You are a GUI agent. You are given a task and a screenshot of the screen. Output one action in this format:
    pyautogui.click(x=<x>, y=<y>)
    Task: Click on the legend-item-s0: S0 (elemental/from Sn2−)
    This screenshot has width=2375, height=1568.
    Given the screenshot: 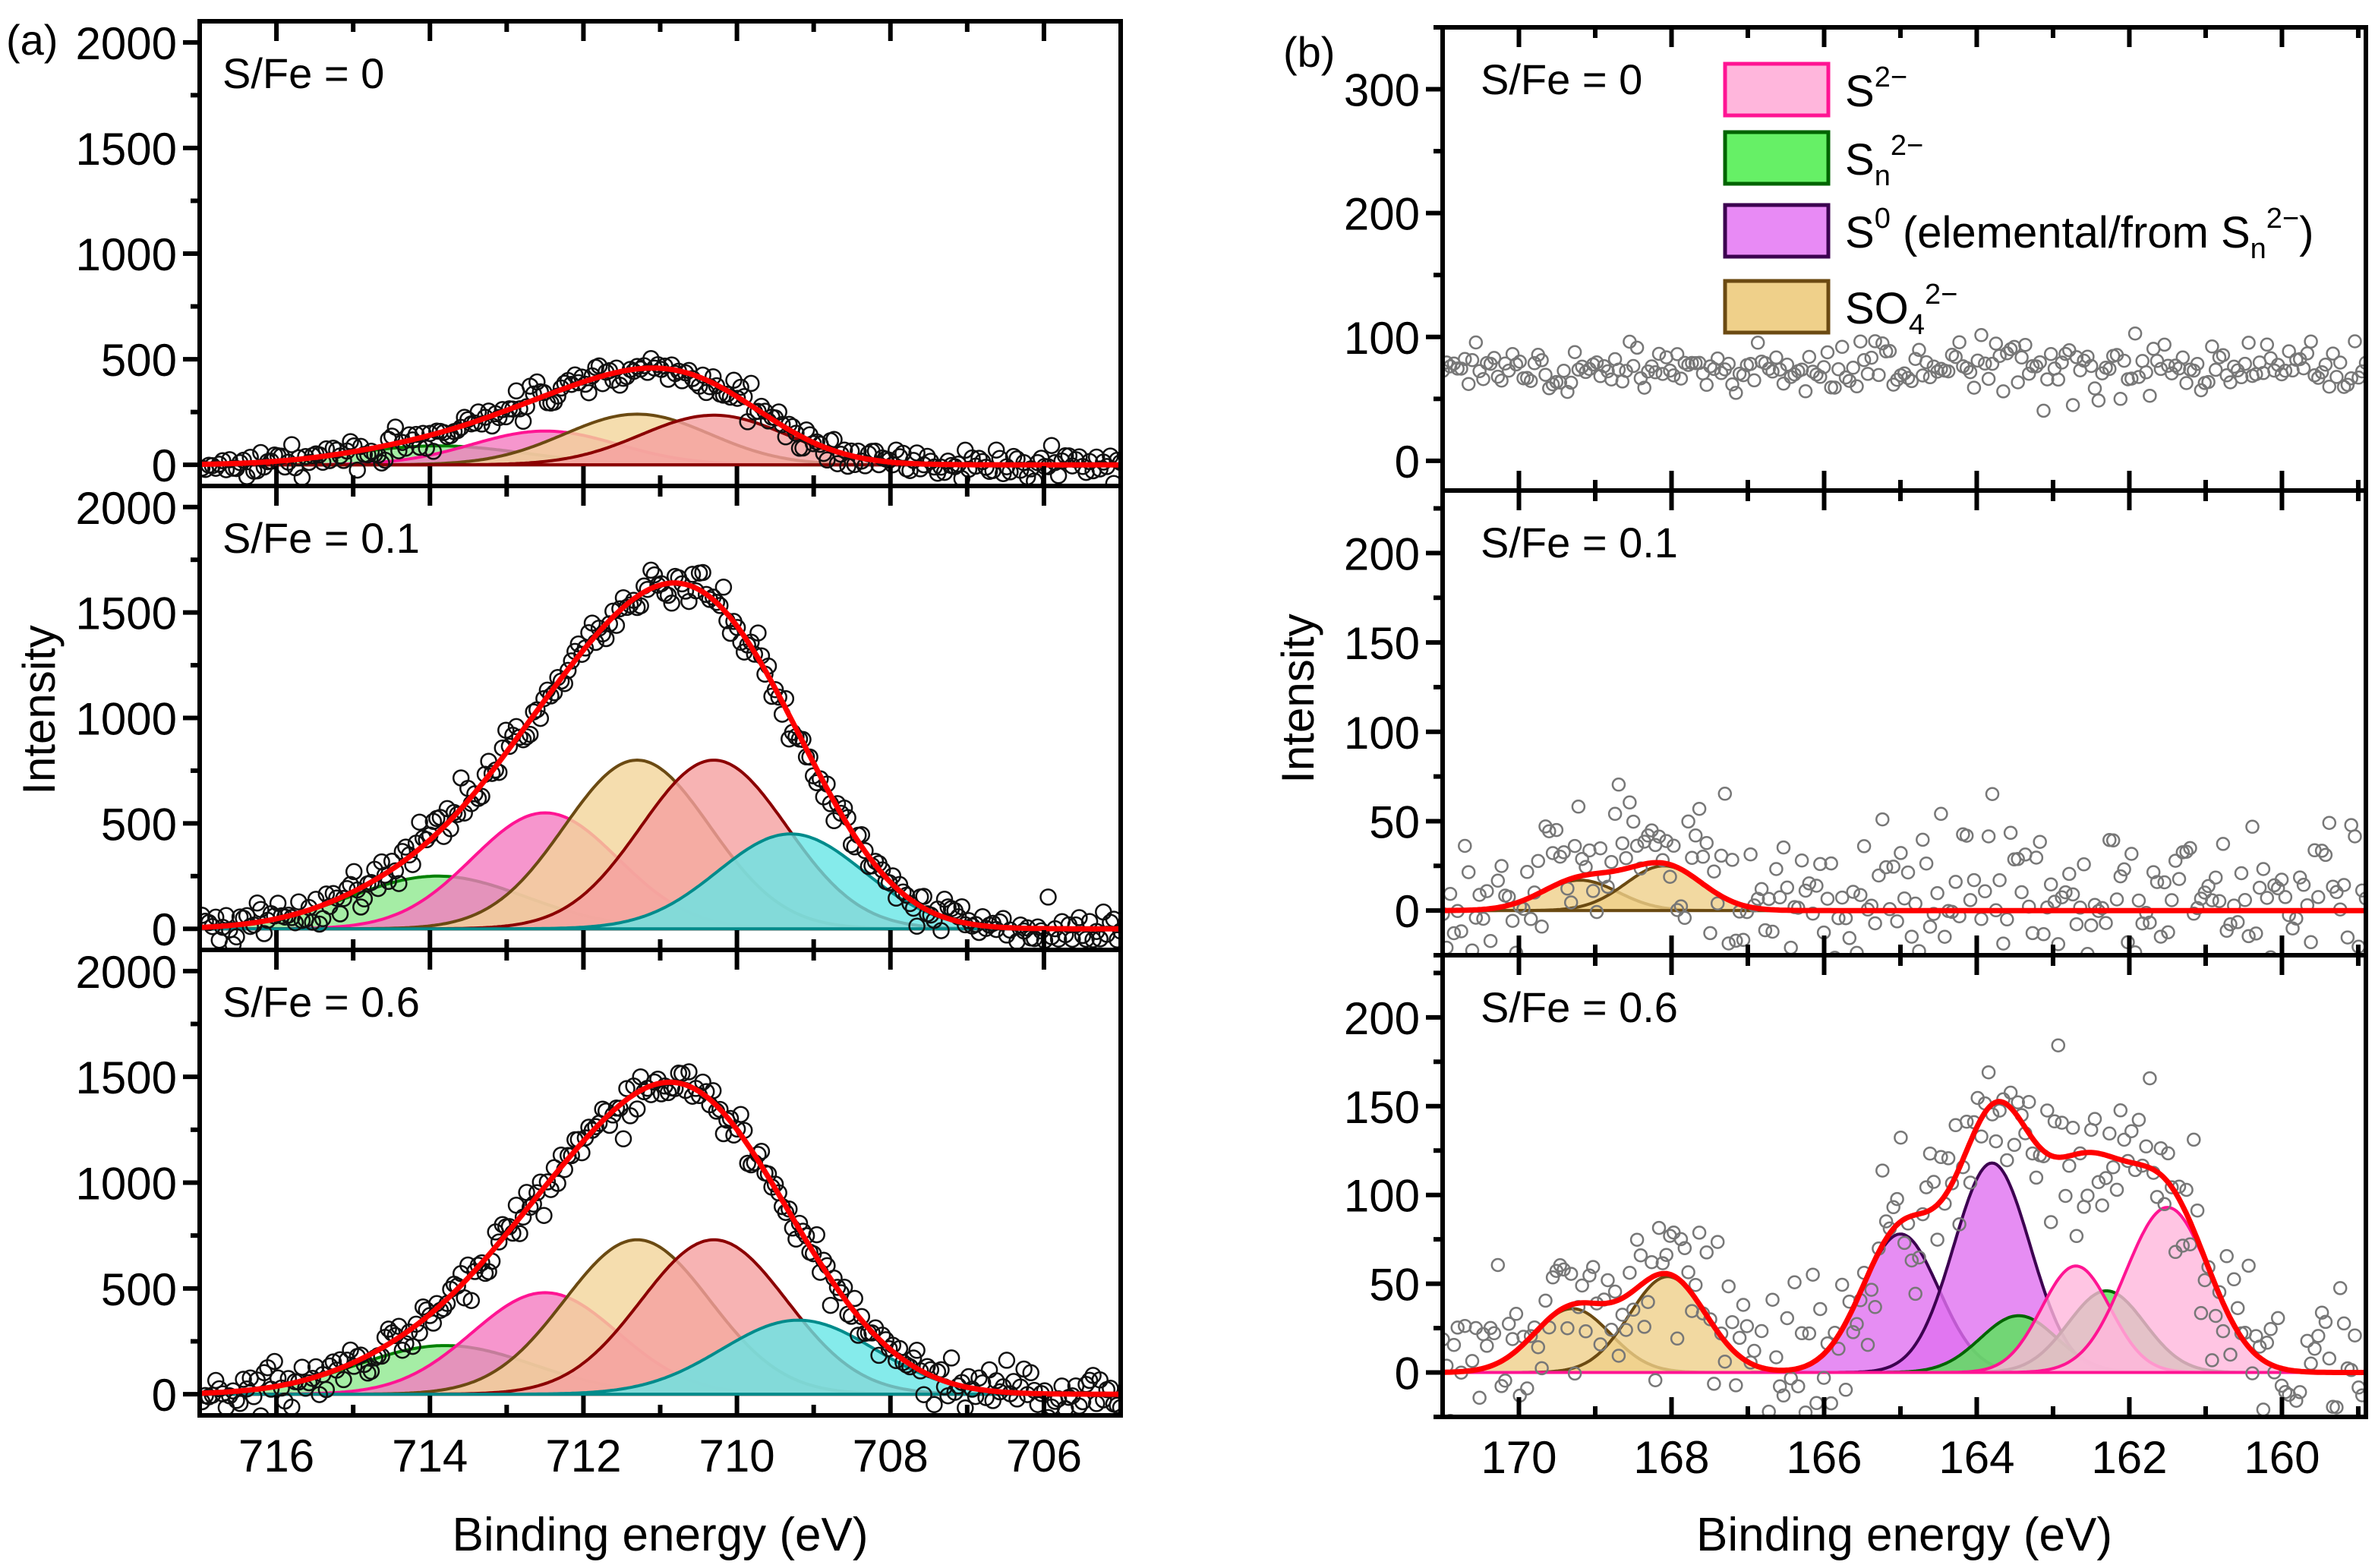 What is the action you would take?
    pyautogui.click(x=2018, y=234)
    